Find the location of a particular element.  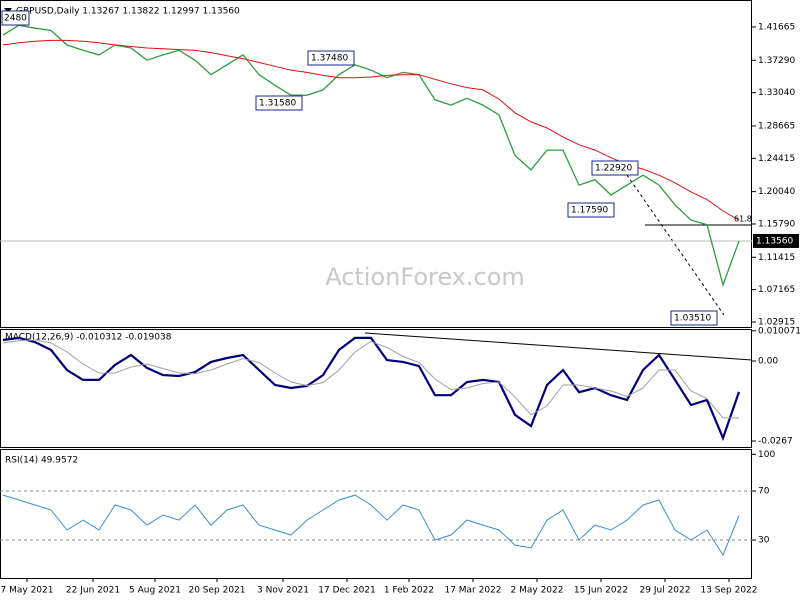

x-tick-label: 7 May 2021 is located at coordinates (27, 591).